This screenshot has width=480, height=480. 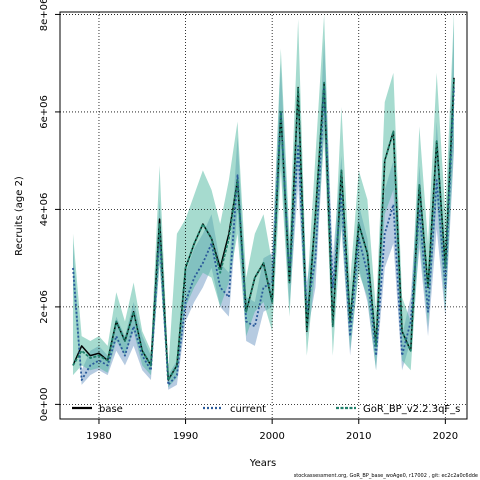 I want to click on x-tick-label: 1990, so click(x=185, y=436).